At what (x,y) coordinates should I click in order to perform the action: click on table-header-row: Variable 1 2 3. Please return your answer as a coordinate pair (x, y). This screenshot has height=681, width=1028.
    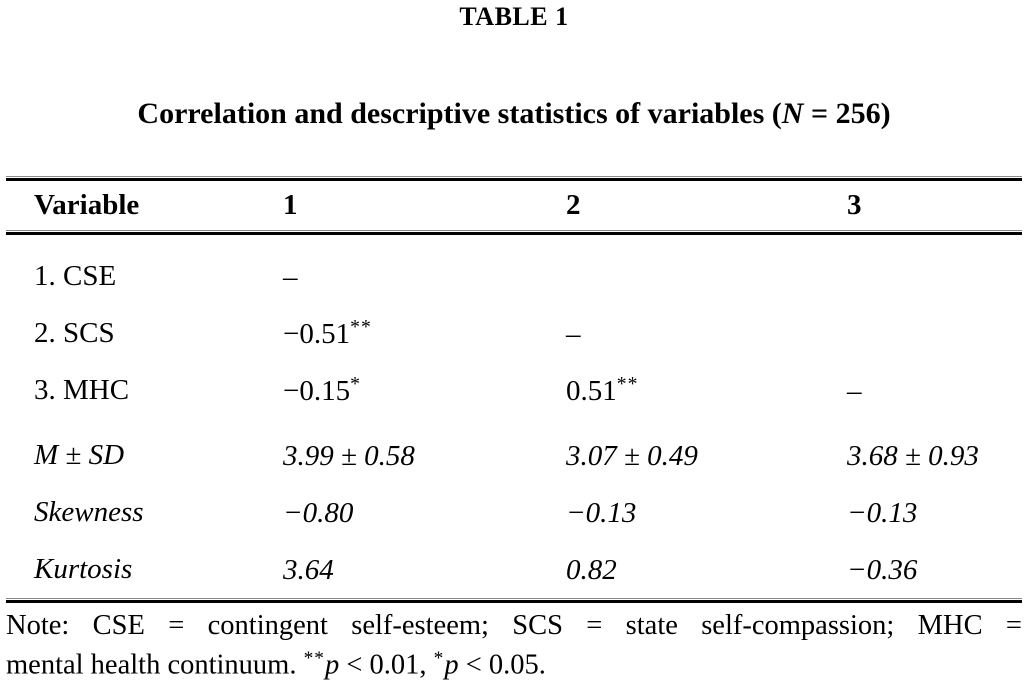
    Looking at the image, I should click on (514, 205).